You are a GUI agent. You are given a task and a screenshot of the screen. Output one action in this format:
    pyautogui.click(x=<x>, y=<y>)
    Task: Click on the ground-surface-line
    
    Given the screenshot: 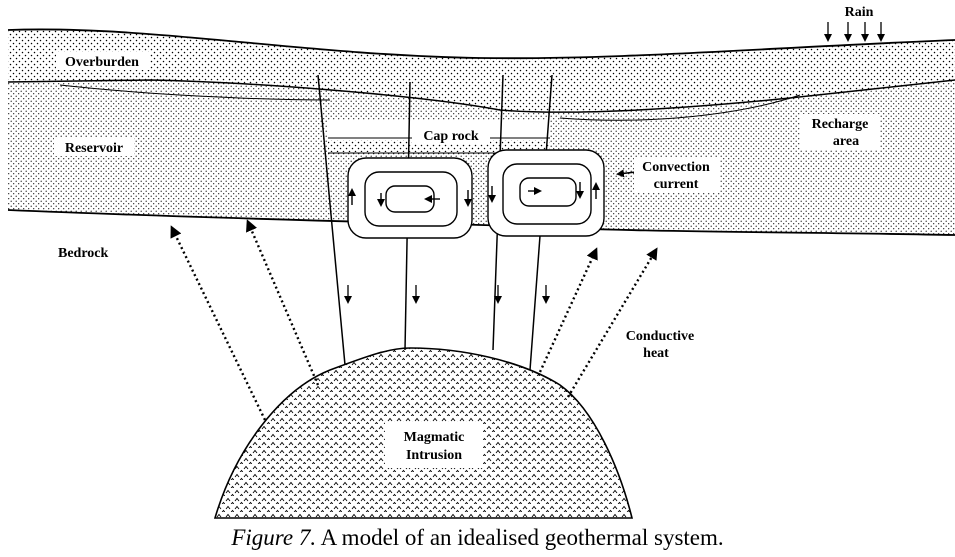 What is the action you would take?
    pyautogui.click(x=481, y=44)
    